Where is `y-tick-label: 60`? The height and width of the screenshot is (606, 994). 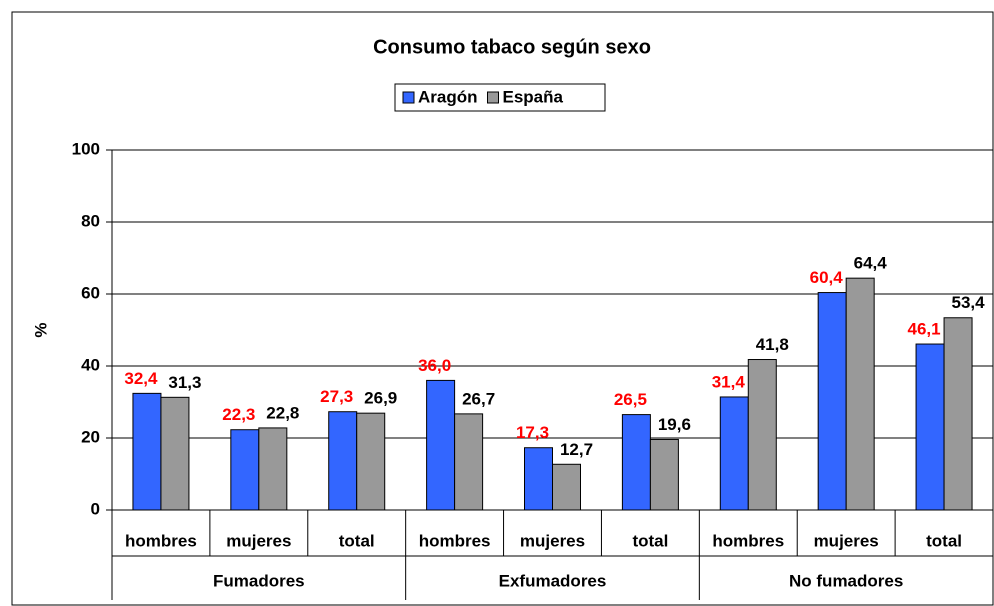 y-tick-label: 60 is located at coordinates (90, 292).